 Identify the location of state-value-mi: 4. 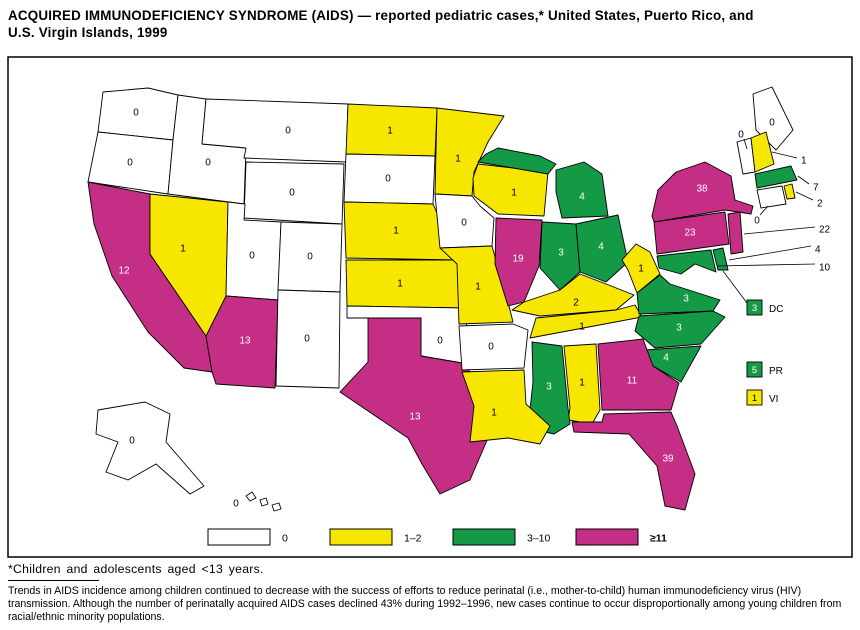
(582, 197).